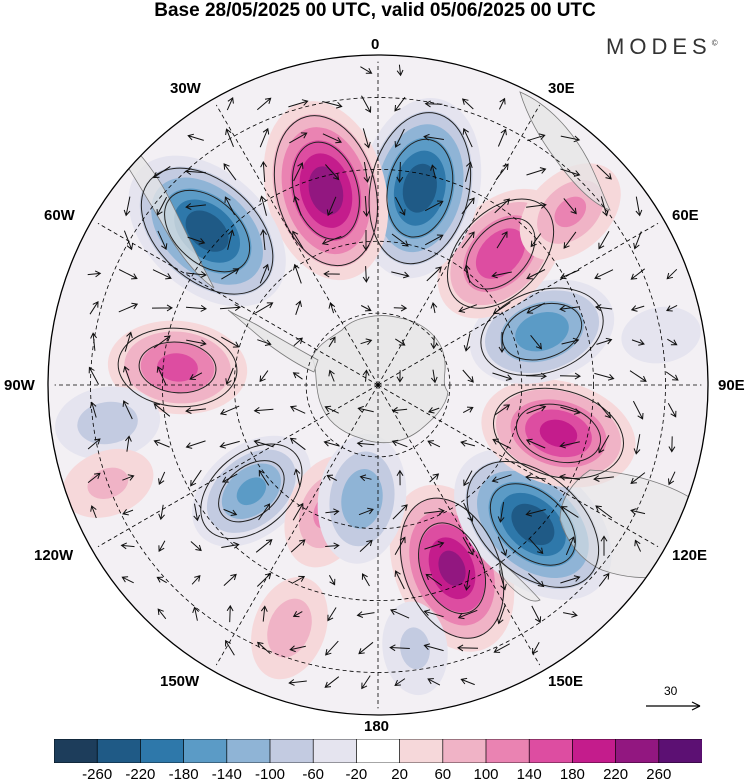 The image size is (750, 783). I want to click on lon-label-150w: 150W, so click(180, 681).